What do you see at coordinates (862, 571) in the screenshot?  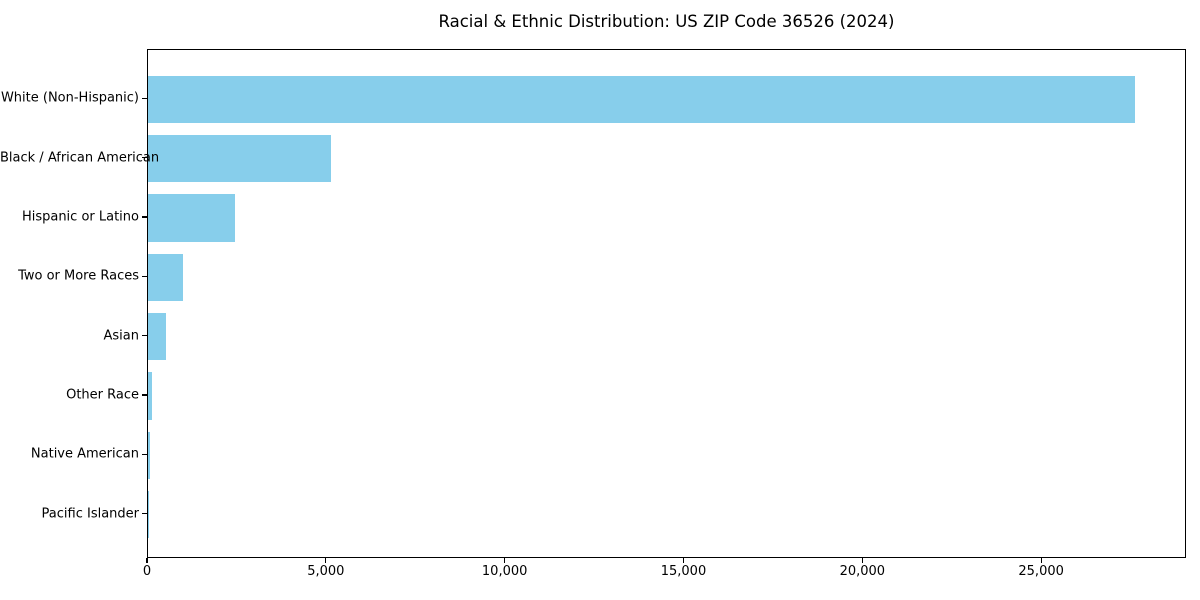 I see `x-tick-label: 20,000` at bounding box center [862, 571].